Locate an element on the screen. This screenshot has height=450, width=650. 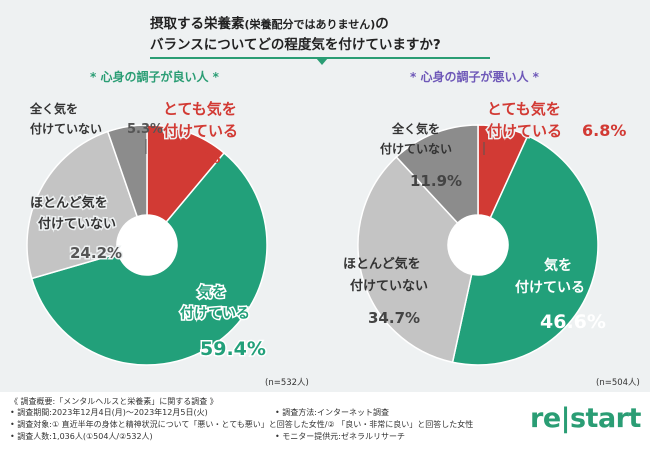
left-label-none-2: 付けていない is located at coordinates (66, 128).